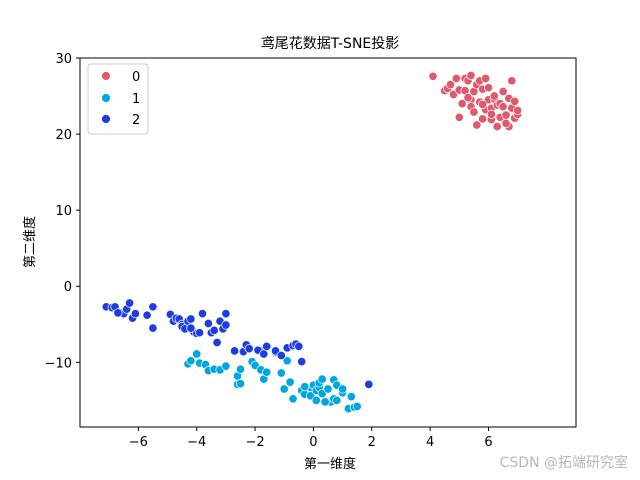  What do you see at coordinates (372, 442) in the screenshot?
I see `x-tick-label: 2` at bounding box center [372, 442].